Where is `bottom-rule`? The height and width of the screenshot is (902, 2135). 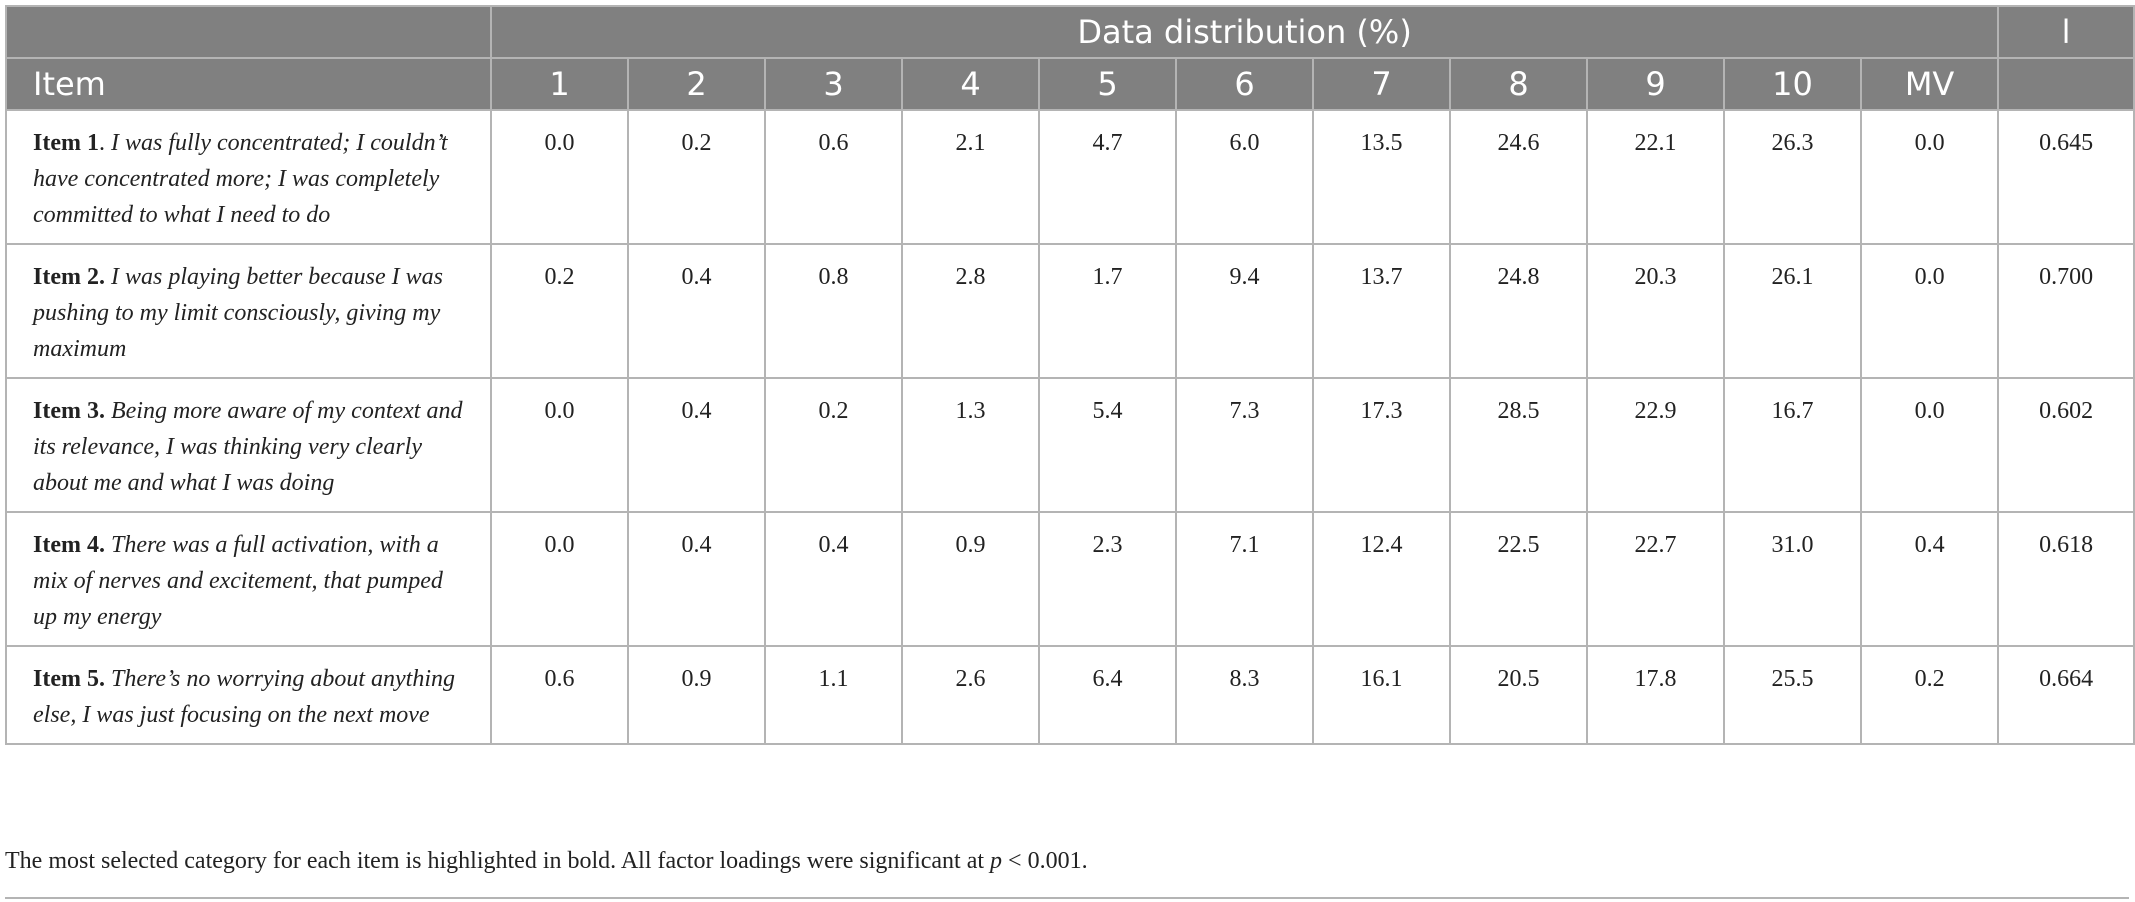 bottom-rule is located at coordinates (1067, 898).